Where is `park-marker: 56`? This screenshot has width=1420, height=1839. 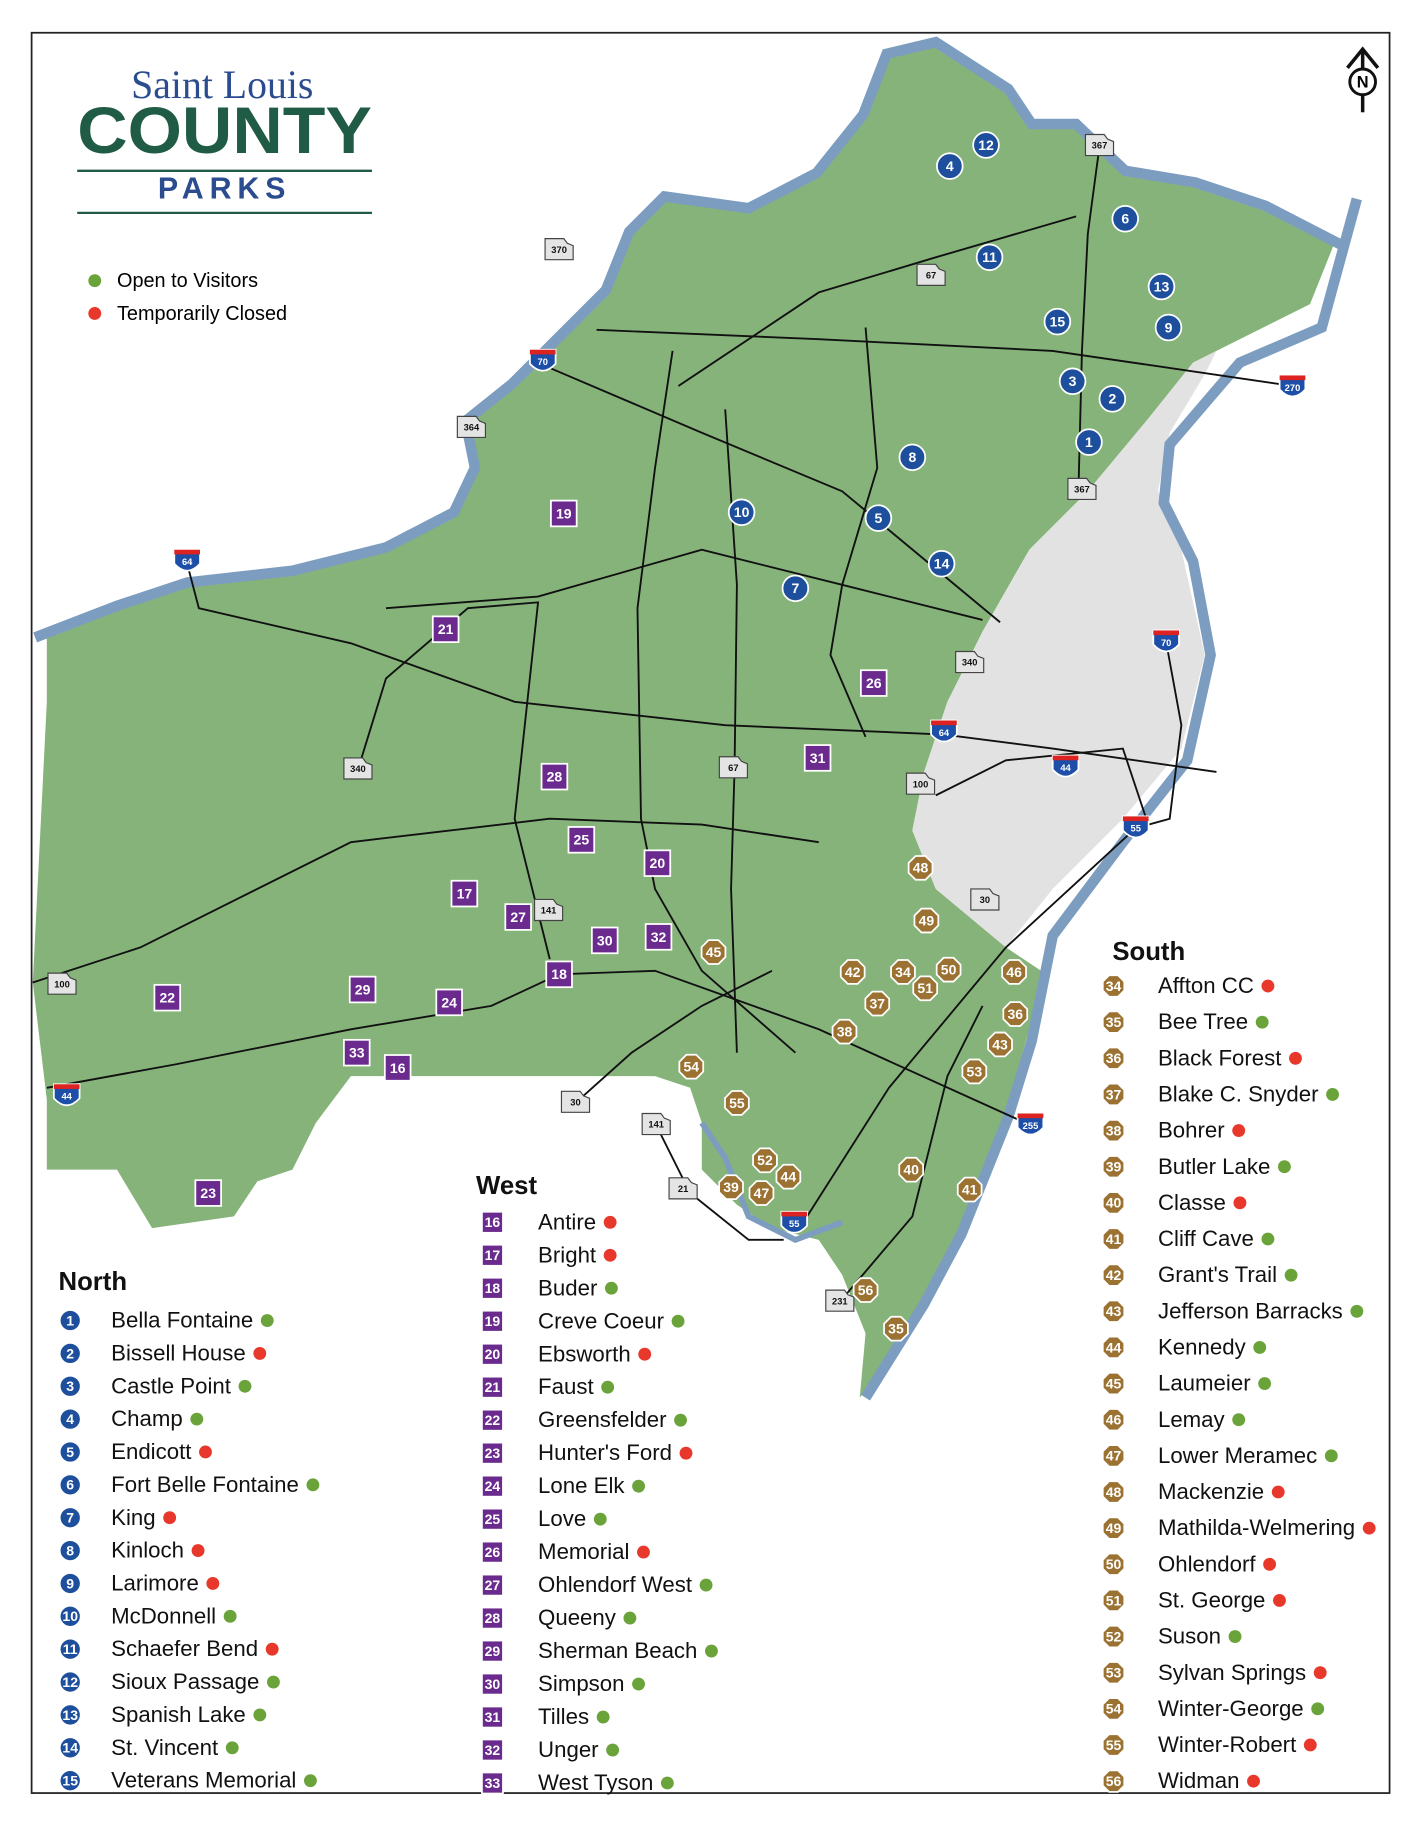 park-marker: 56 is located at coordinates (865, 1290).